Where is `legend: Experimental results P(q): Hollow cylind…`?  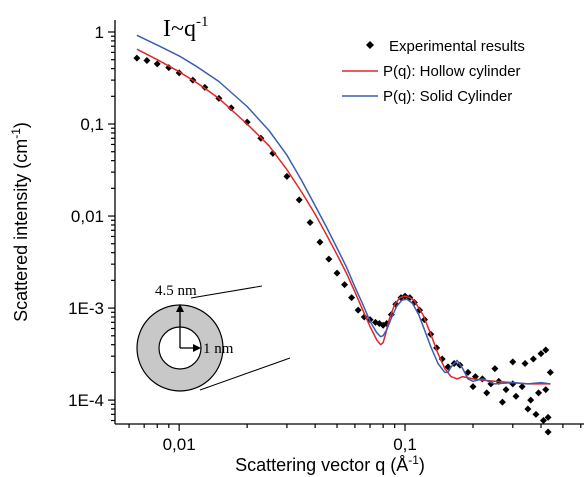 legend: Experimental results P(q): Hollow cylind… is located at coordinates (433, 71).